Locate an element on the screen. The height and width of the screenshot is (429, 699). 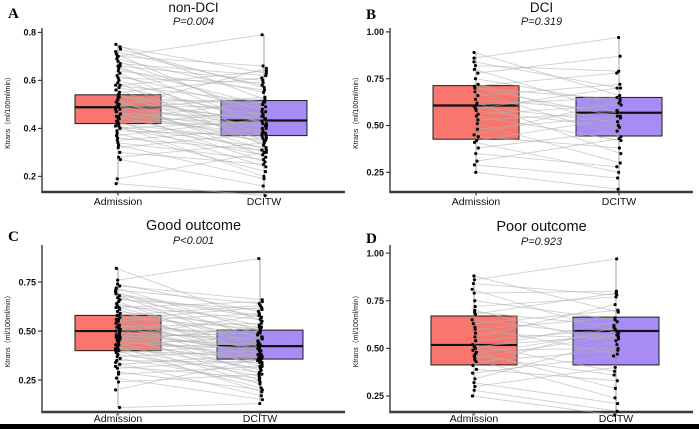
x-tick-label: DCITW is located at coordinates (616, 419).